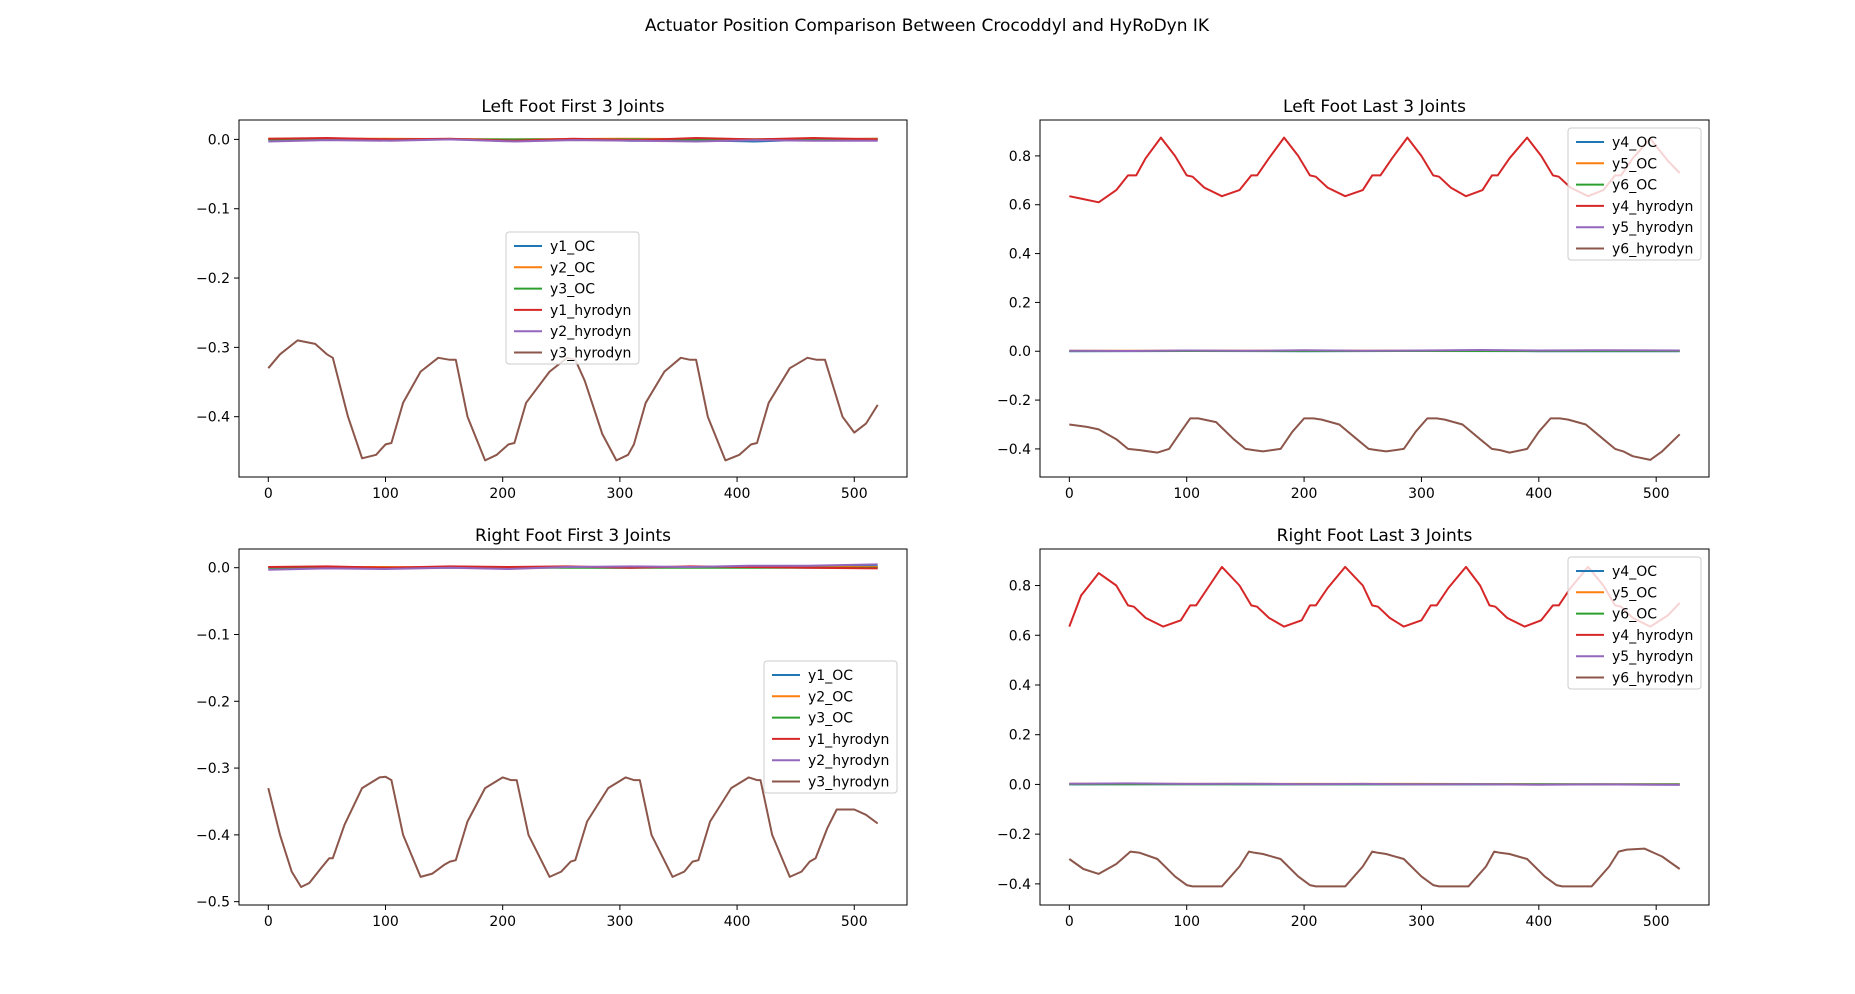 The width and height of the screenshot is (1855, 994). Describe the element at coordinates (213, 903) in the screenshot. I see `y-tick-label: −0.5` at that location.